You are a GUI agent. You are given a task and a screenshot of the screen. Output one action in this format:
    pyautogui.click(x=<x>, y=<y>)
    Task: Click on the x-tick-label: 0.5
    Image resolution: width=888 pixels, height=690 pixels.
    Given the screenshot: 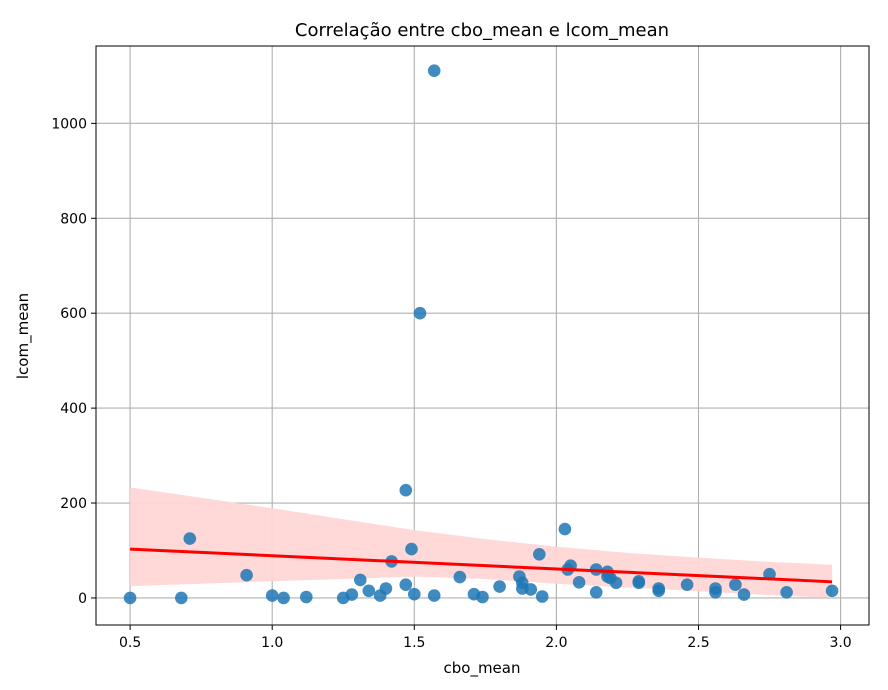 What is the action you would take?
    pyautogui.click(x=130, y=643)
    